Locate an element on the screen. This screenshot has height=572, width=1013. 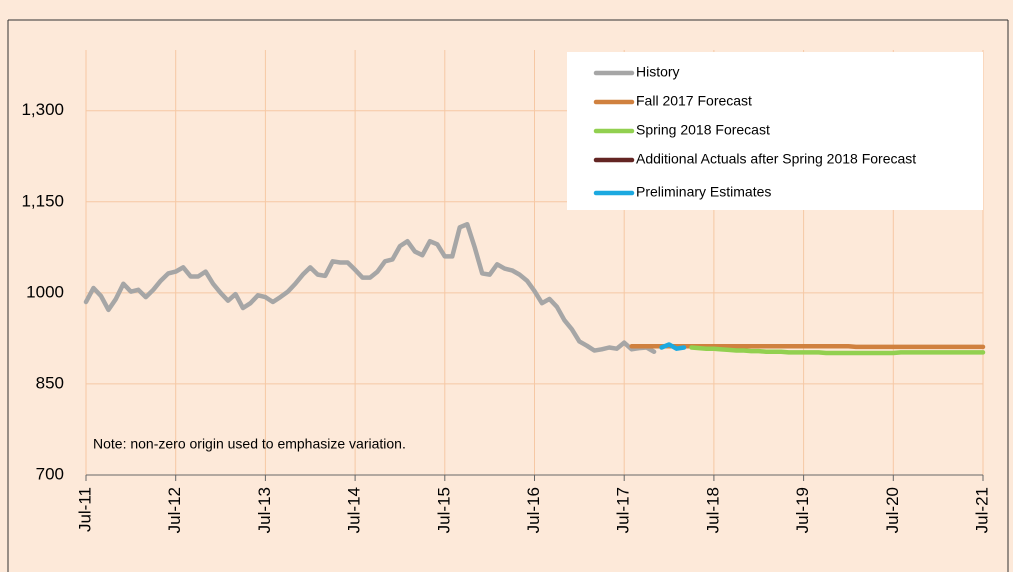
x-tick-label: Jul-15 is located at coordinates (443, 510).